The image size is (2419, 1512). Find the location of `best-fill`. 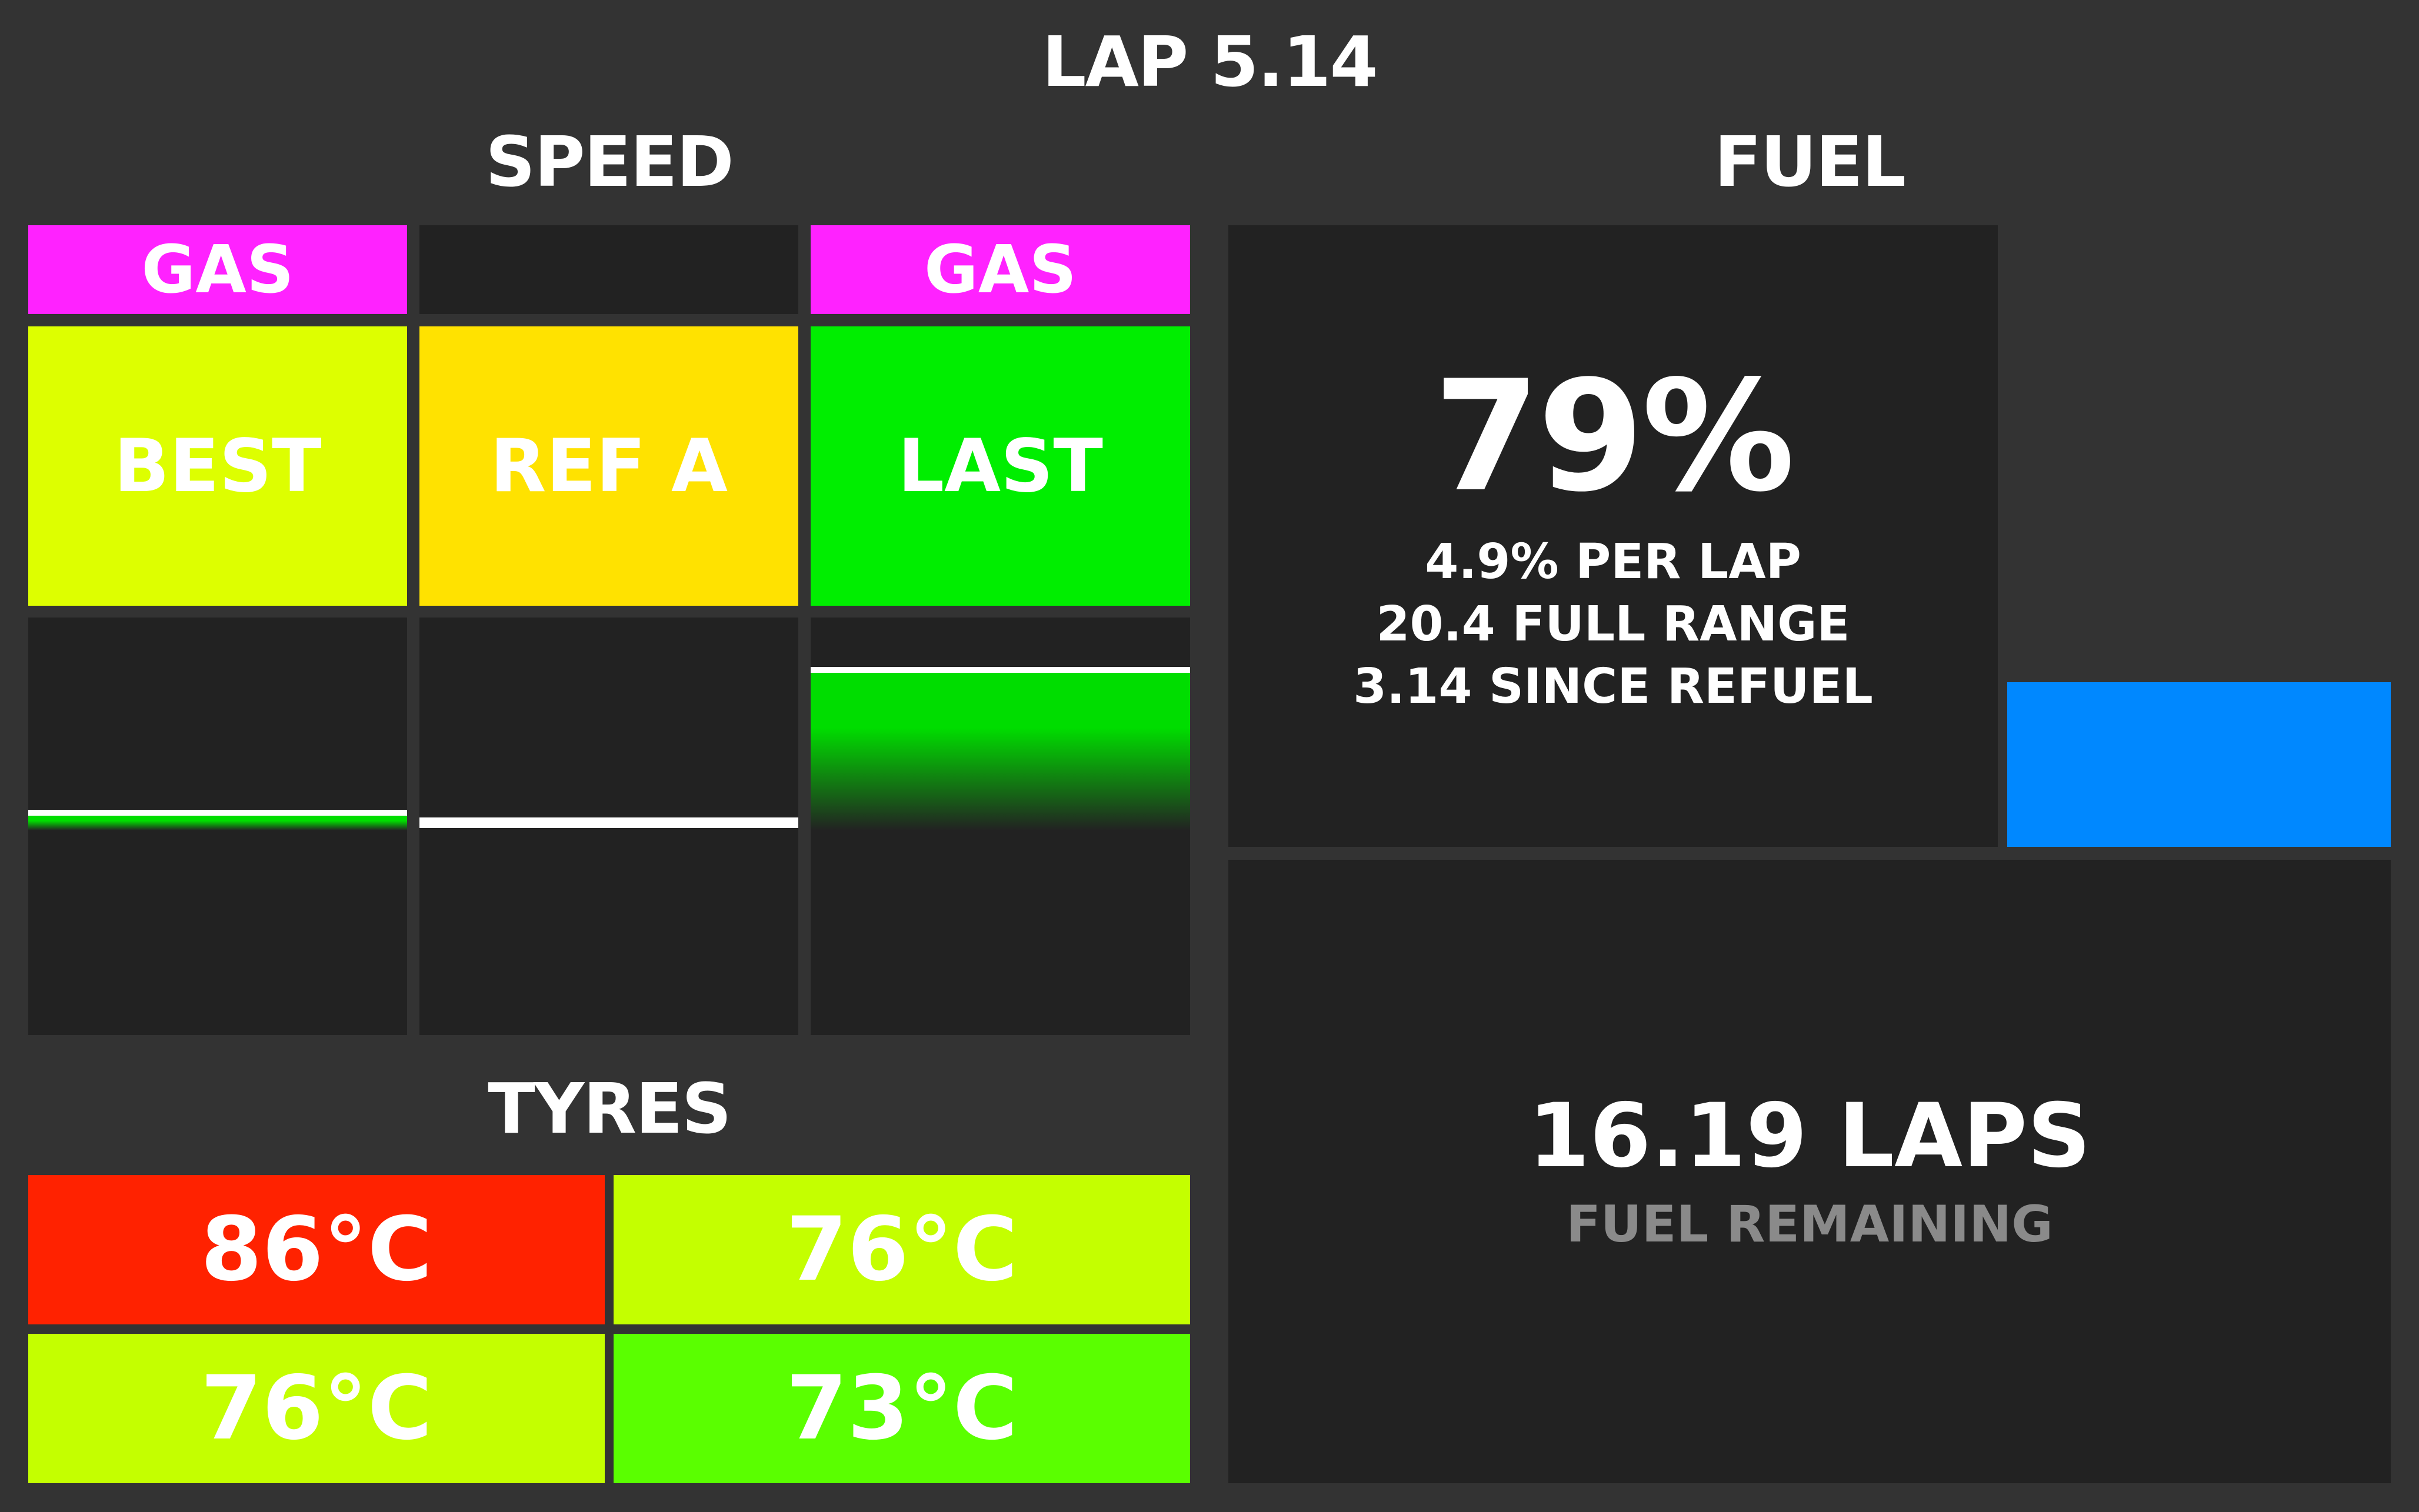

best-fill is located at coordinates (217, 820).